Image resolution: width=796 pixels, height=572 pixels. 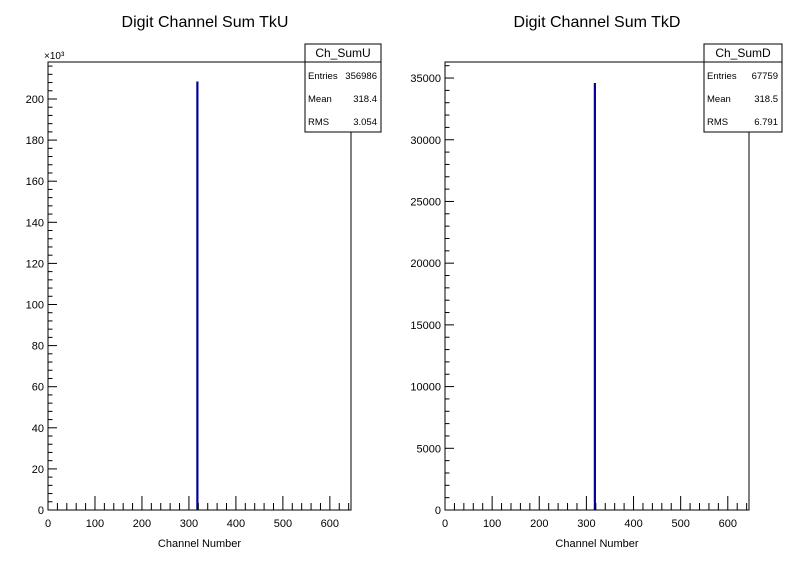 What do you see at coordinates (425, 388) in the screenshot?
I see `y-tick-label: 10000` at bounding box center [425, 388].